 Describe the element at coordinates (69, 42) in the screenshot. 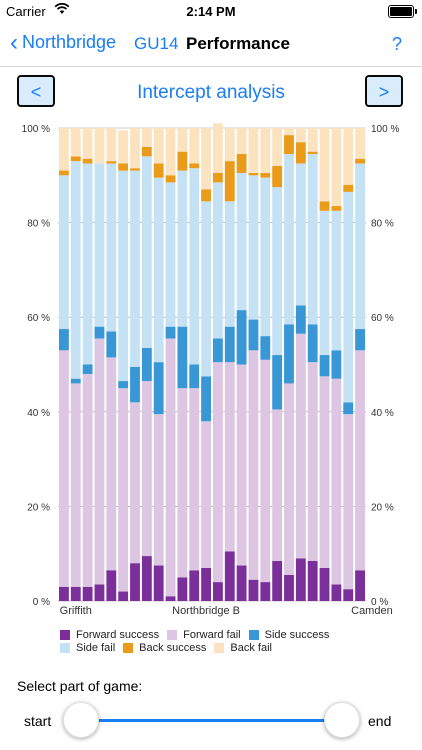

I see `back-label: Northbridge` at that location.